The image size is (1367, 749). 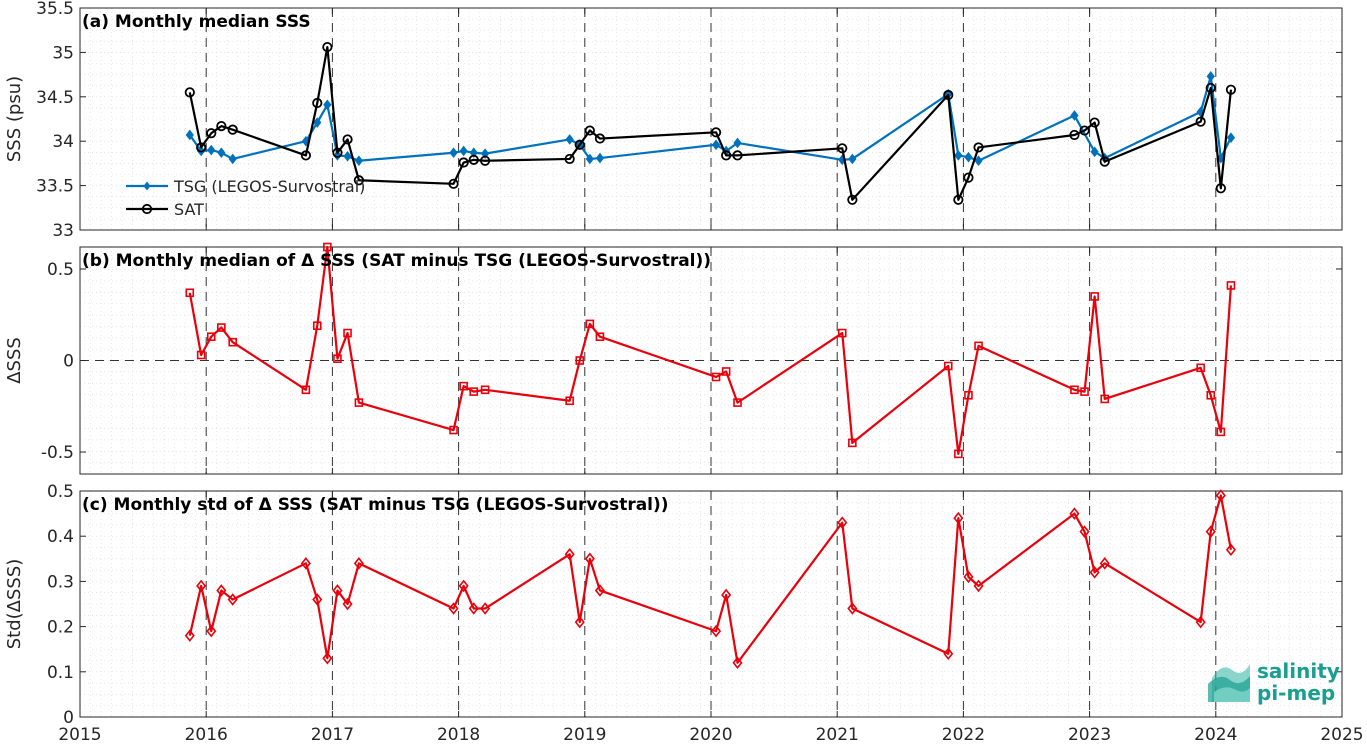 What do you see at coordinates (55, 9) in the screenshot?
I see `y-tick-label: 35.5` at bounding box center [55, 9].